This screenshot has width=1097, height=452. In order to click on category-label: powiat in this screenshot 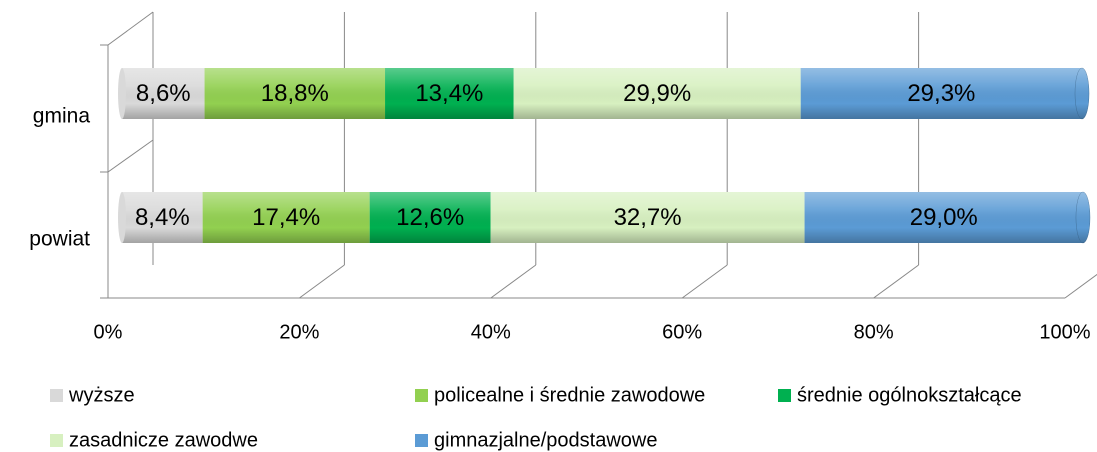, I will do `click(59, 239)`.